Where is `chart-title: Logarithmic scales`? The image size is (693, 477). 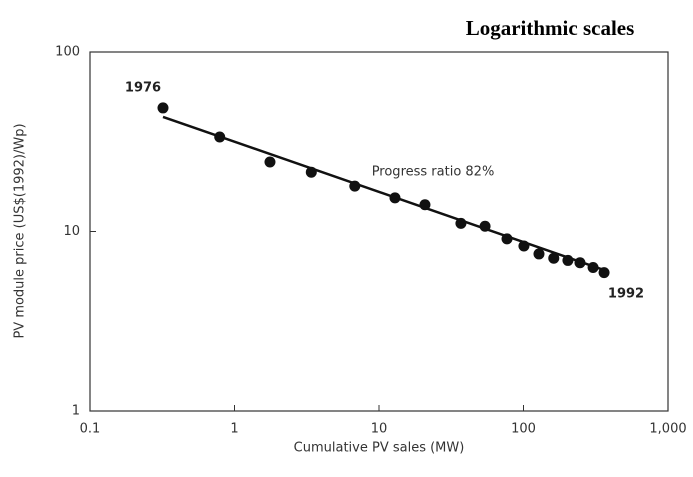 chart-title: Logarithmic scales is located at coordinates (550, 28).